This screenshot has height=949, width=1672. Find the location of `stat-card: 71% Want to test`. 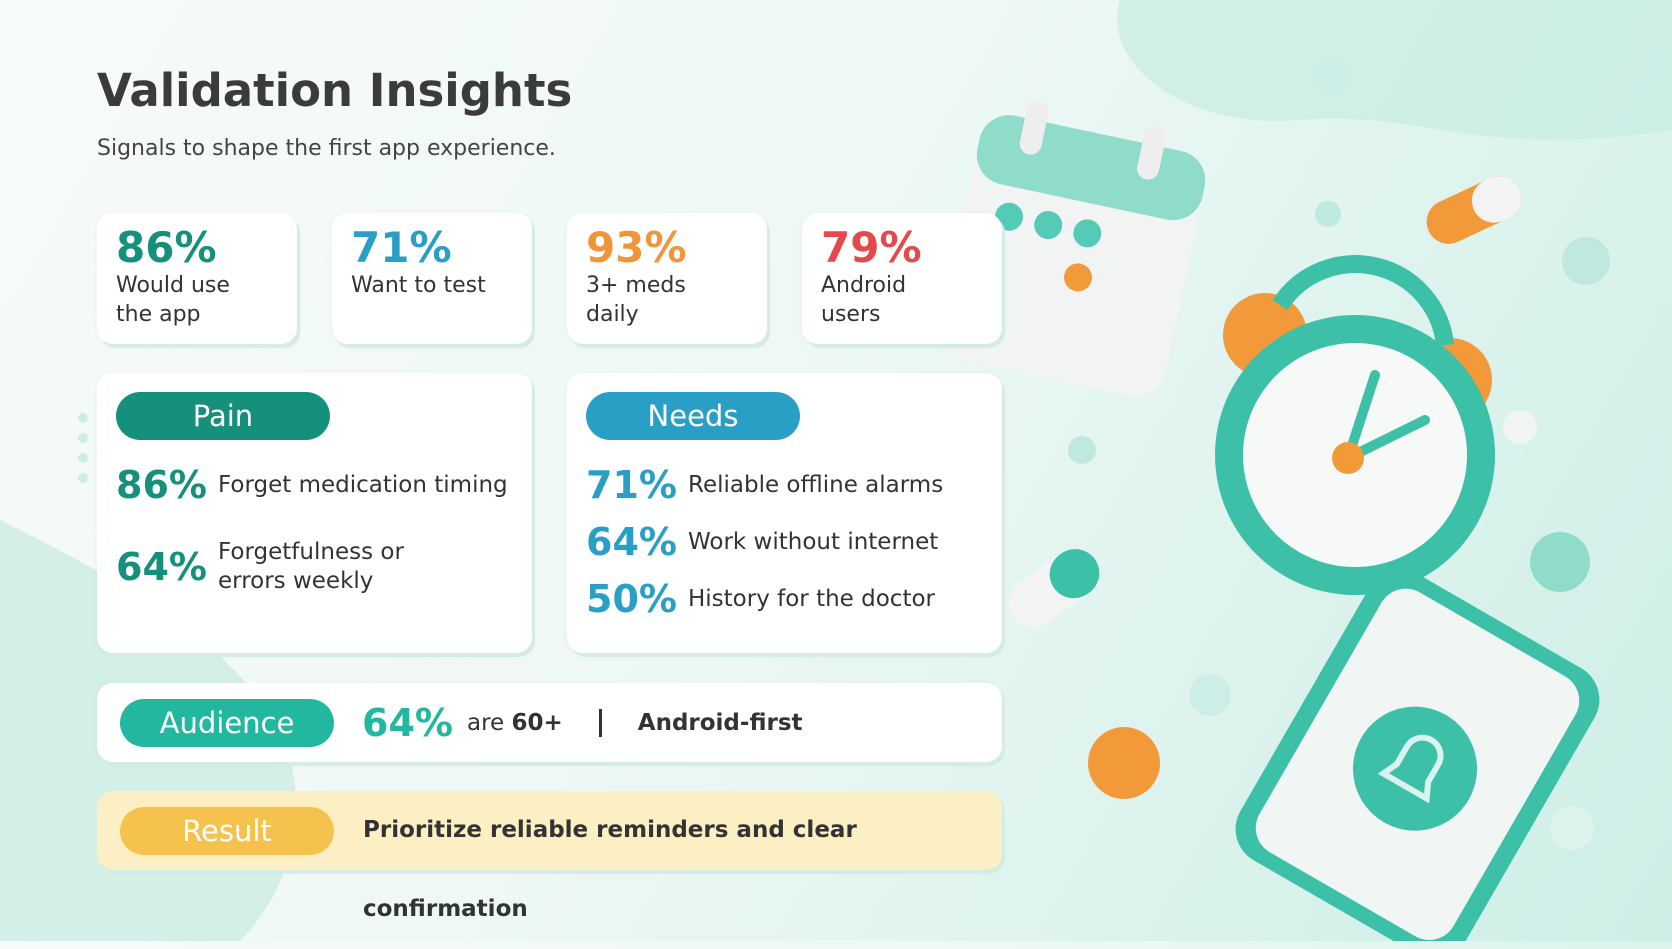

stat-card: 71% Want to test is located at coordinates (432, 278).